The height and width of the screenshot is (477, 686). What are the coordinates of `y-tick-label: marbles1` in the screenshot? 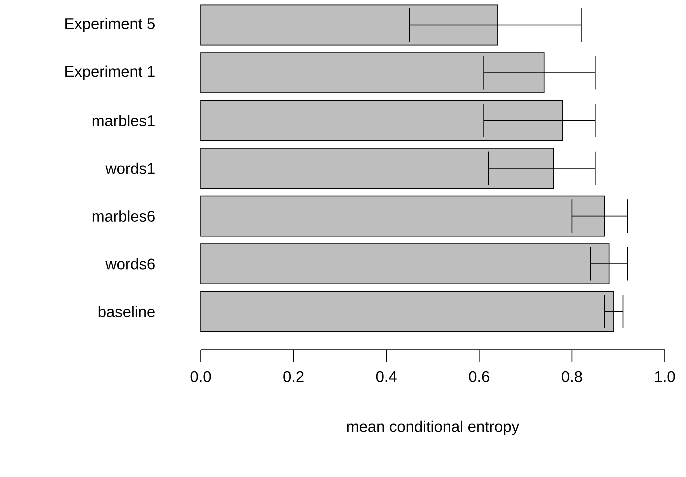 It's located at (123, 120).